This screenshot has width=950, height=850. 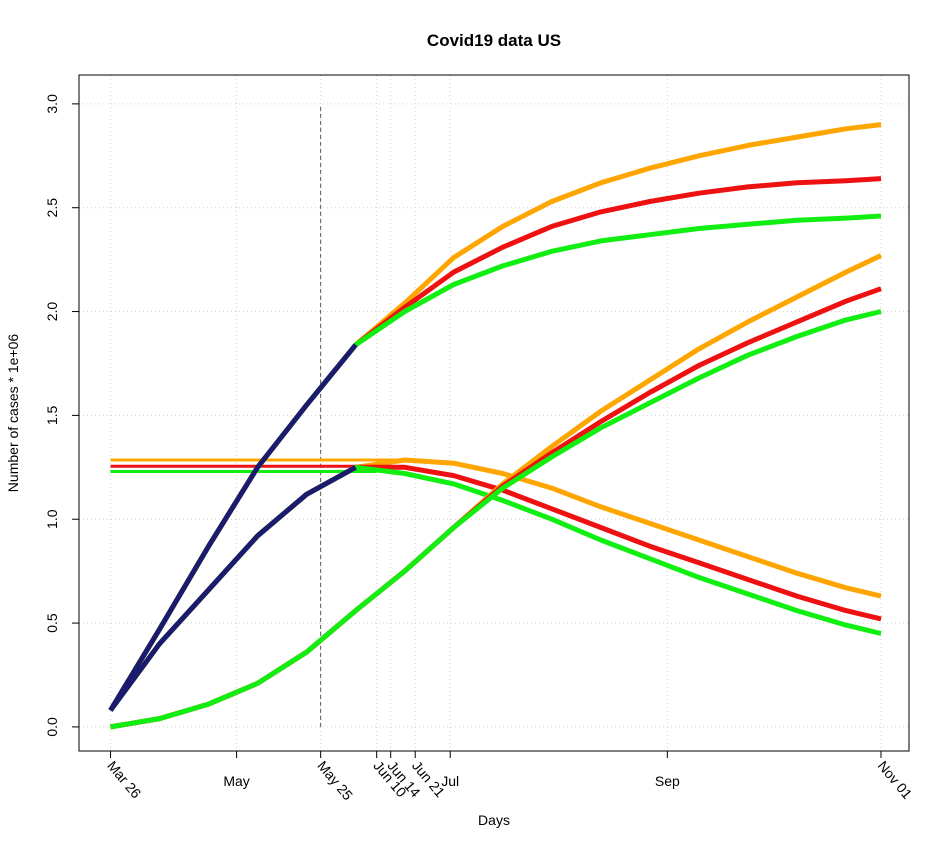 I want to click on x-tick-label: Sep, so click(x=667, y=781).